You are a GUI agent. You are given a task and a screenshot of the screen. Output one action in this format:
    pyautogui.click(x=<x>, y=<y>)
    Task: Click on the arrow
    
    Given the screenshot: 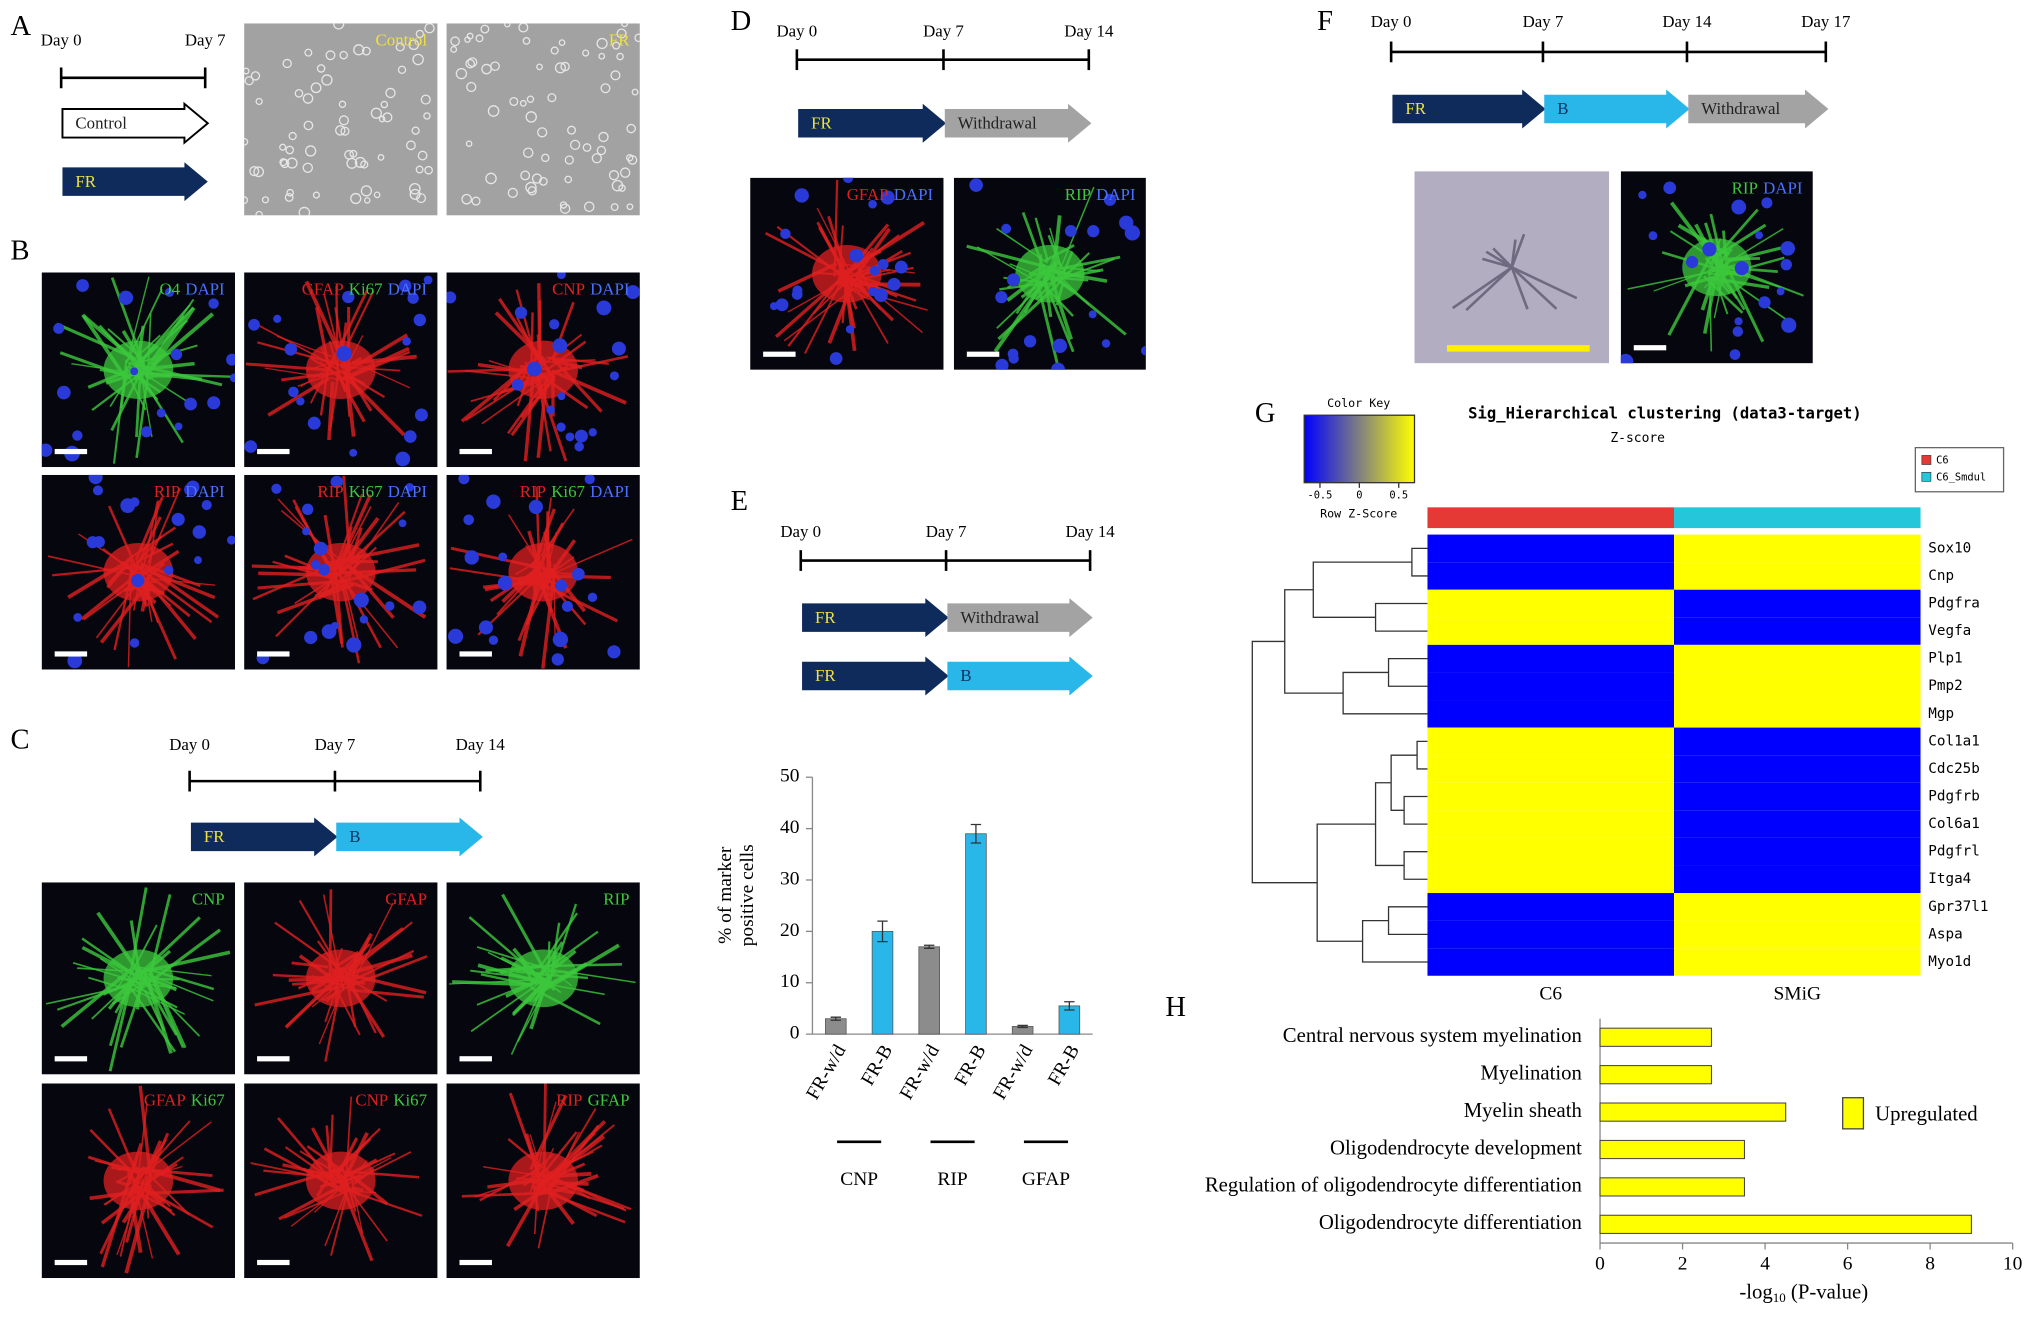 What is the action you would take?
    pyautogui.click(x=1469, y=109)
    